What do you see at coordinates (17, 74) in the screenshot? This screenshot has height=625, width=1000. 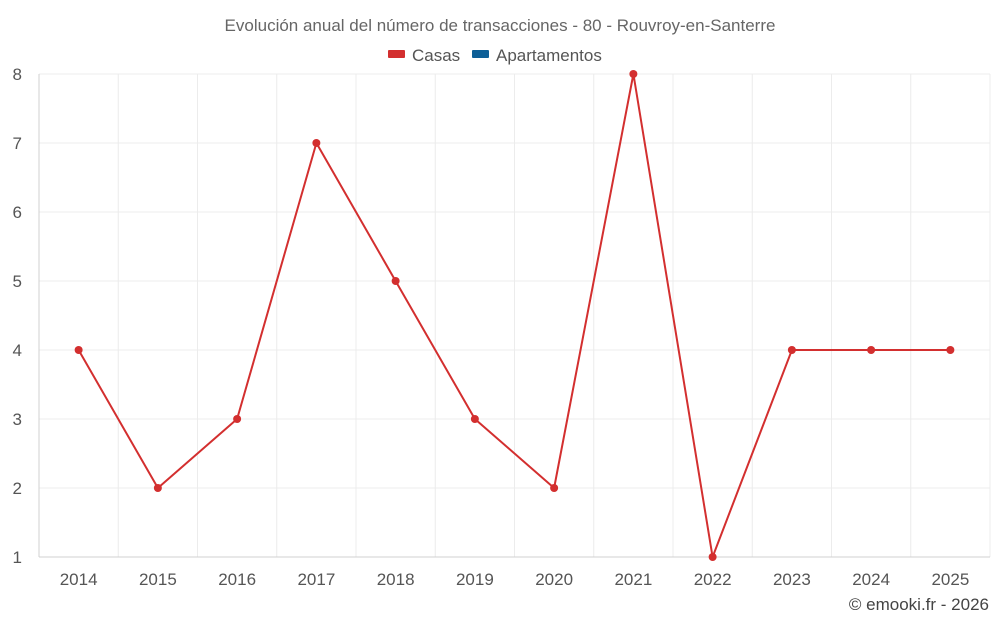 I see `y-tick-label: 8` at bounding box center [17, 74].